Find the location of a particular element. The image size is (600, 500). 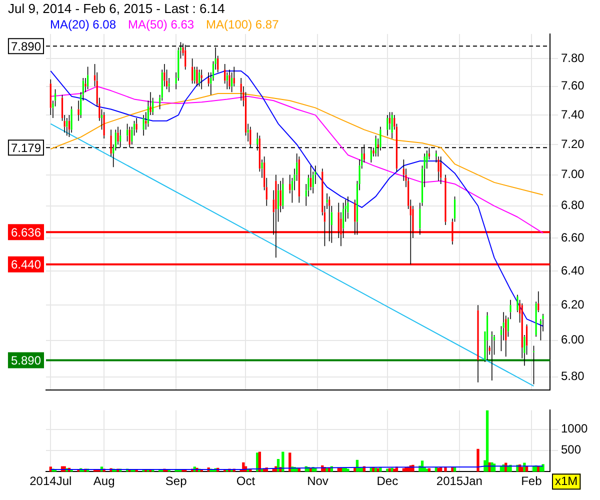

x-tick-label: Sep is located at coordinates (176, 481).